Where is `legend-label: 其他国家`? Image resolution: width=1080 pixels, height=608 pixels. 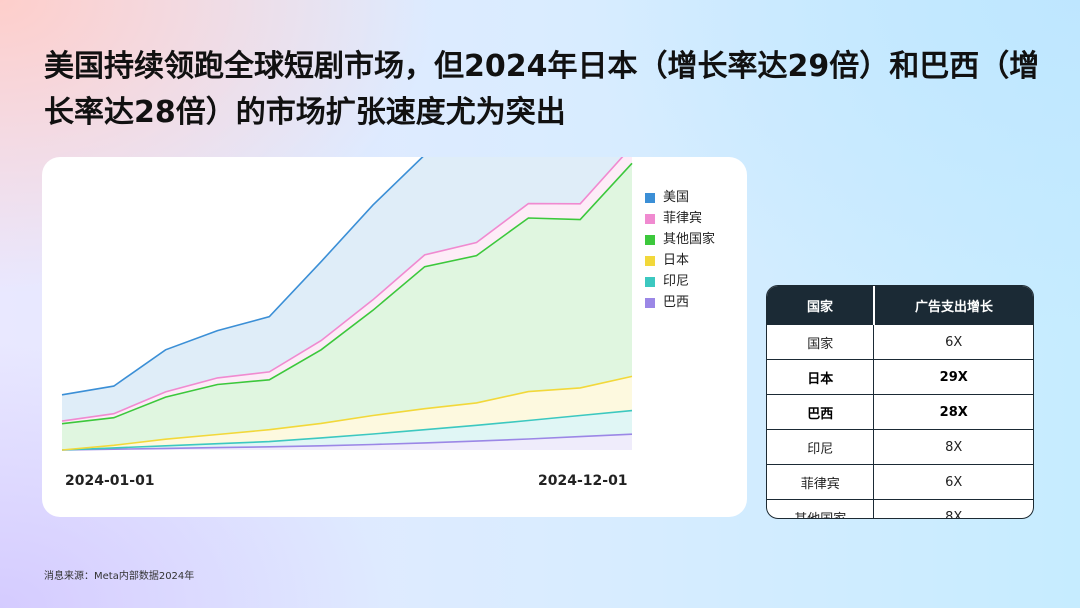 legend-label: 其他国家 is located at coordinates (689, 239).